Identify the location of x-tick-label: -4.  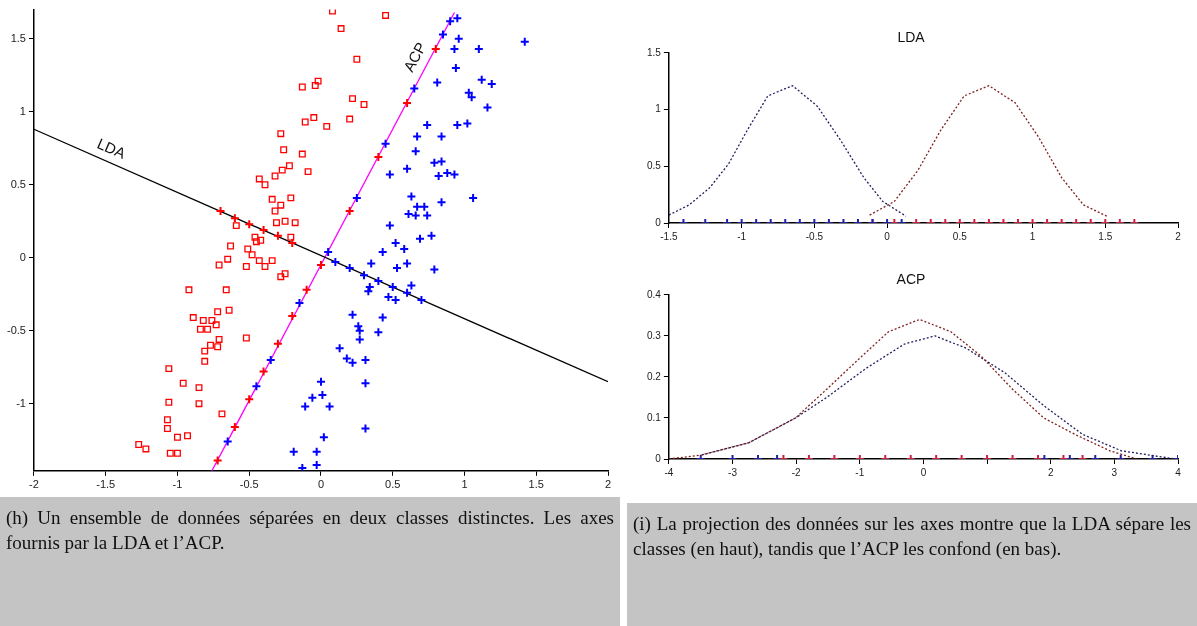
(669, 472).